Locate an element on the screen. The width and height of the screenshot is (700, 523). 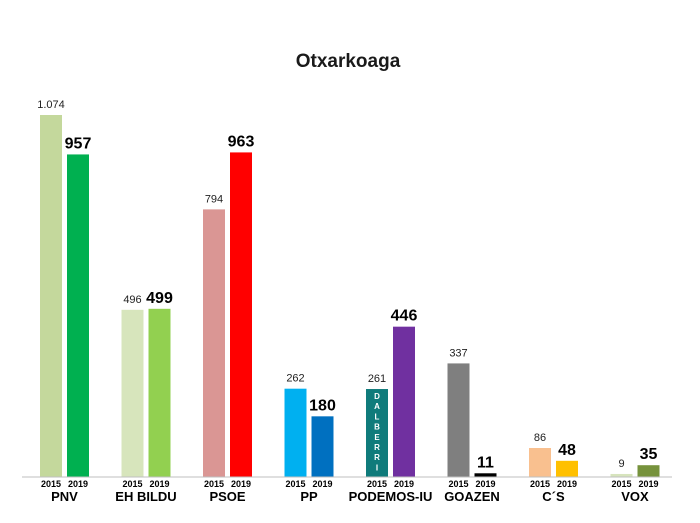
bar-podemos-iu-2015 is located at coordinates (377, 433).